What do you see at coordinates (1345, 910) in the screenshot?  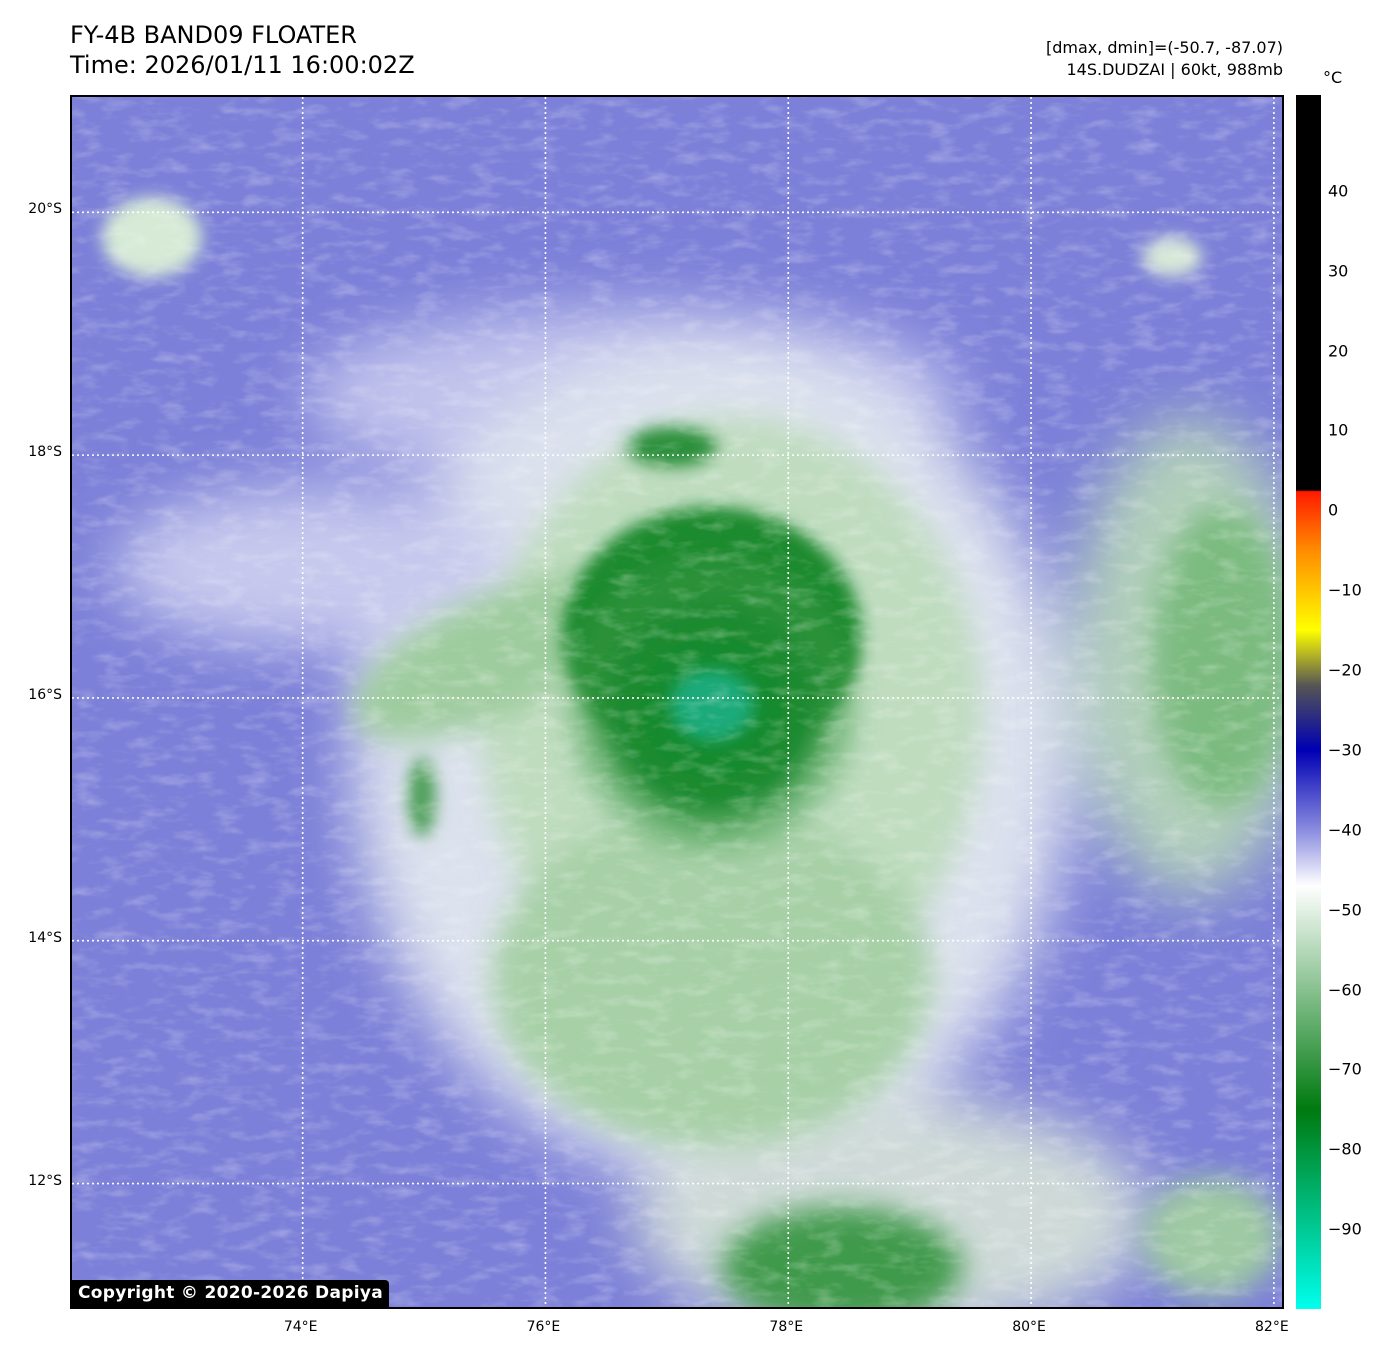 I see `colorbar-tick-label: −50` at bounding box center [1345, 910].